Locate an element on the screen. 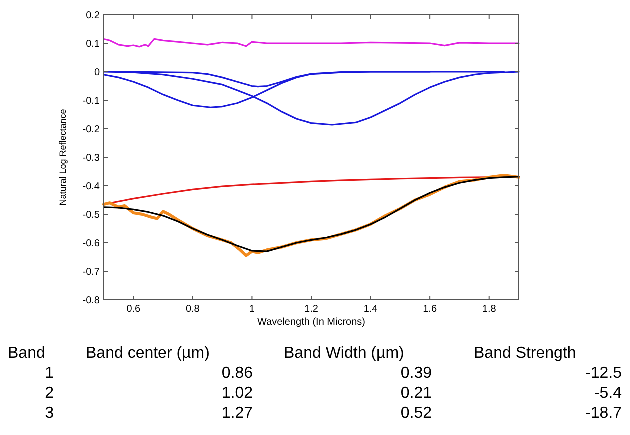 Image resolution: width=630 pixels, height=435 pixels. y-tick-label: -0.6 is located at coordinates (91, 244).